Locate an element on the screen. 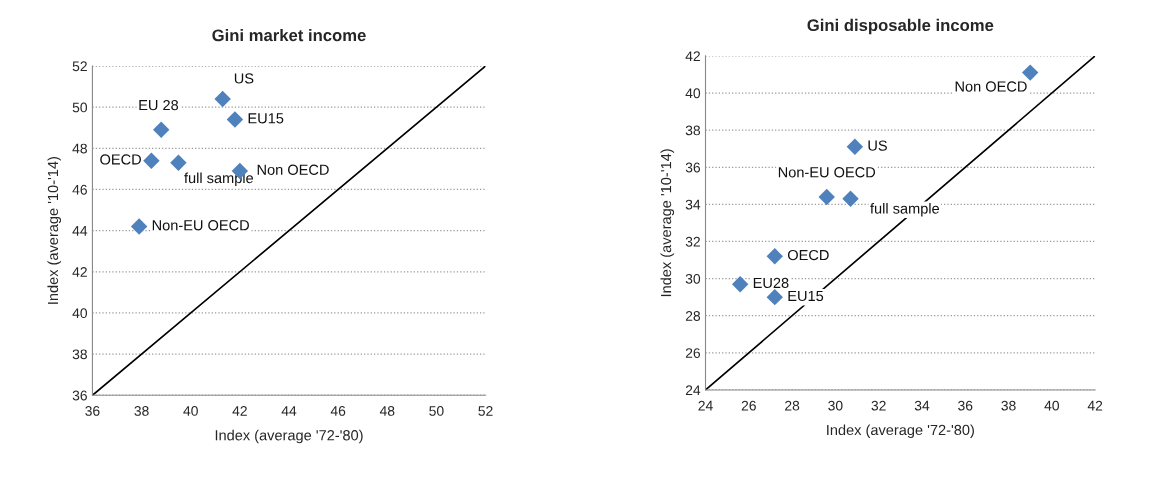 Image resolution: width=1170 pixels, height=482 pixels. chart-title: Gini market income is located at coordinates (289, 35).